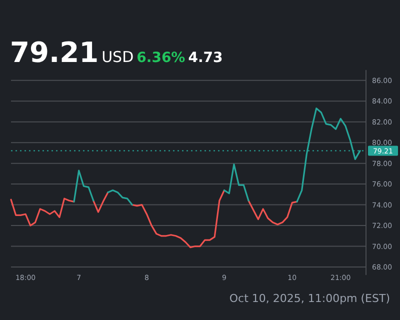 The height and width of the screenshot is (320, 400). I want to click on text: Oct 10, 2025, 11:00pm (EST), so click(309, 298).